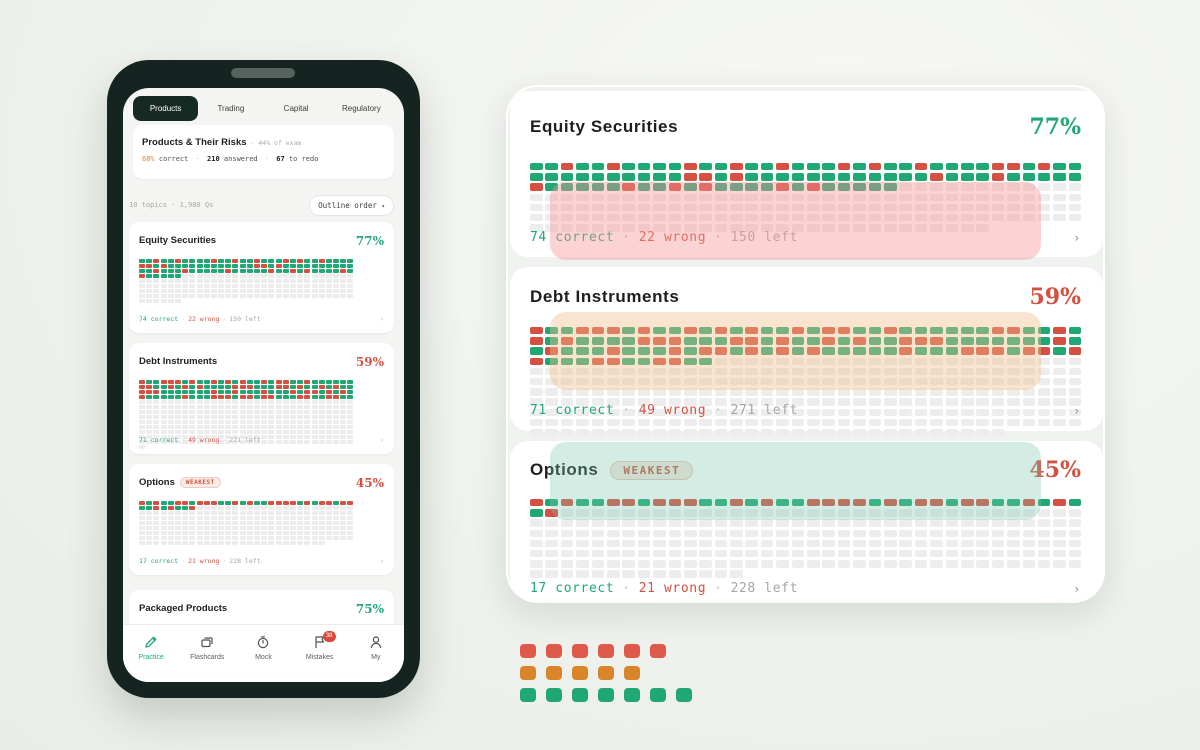 The image size is (1200, 750). What do you see at coordinates (207, 658) in the screenshot?
I see `nav-flashcards: Flashcards` at bounding box center [207, 658].